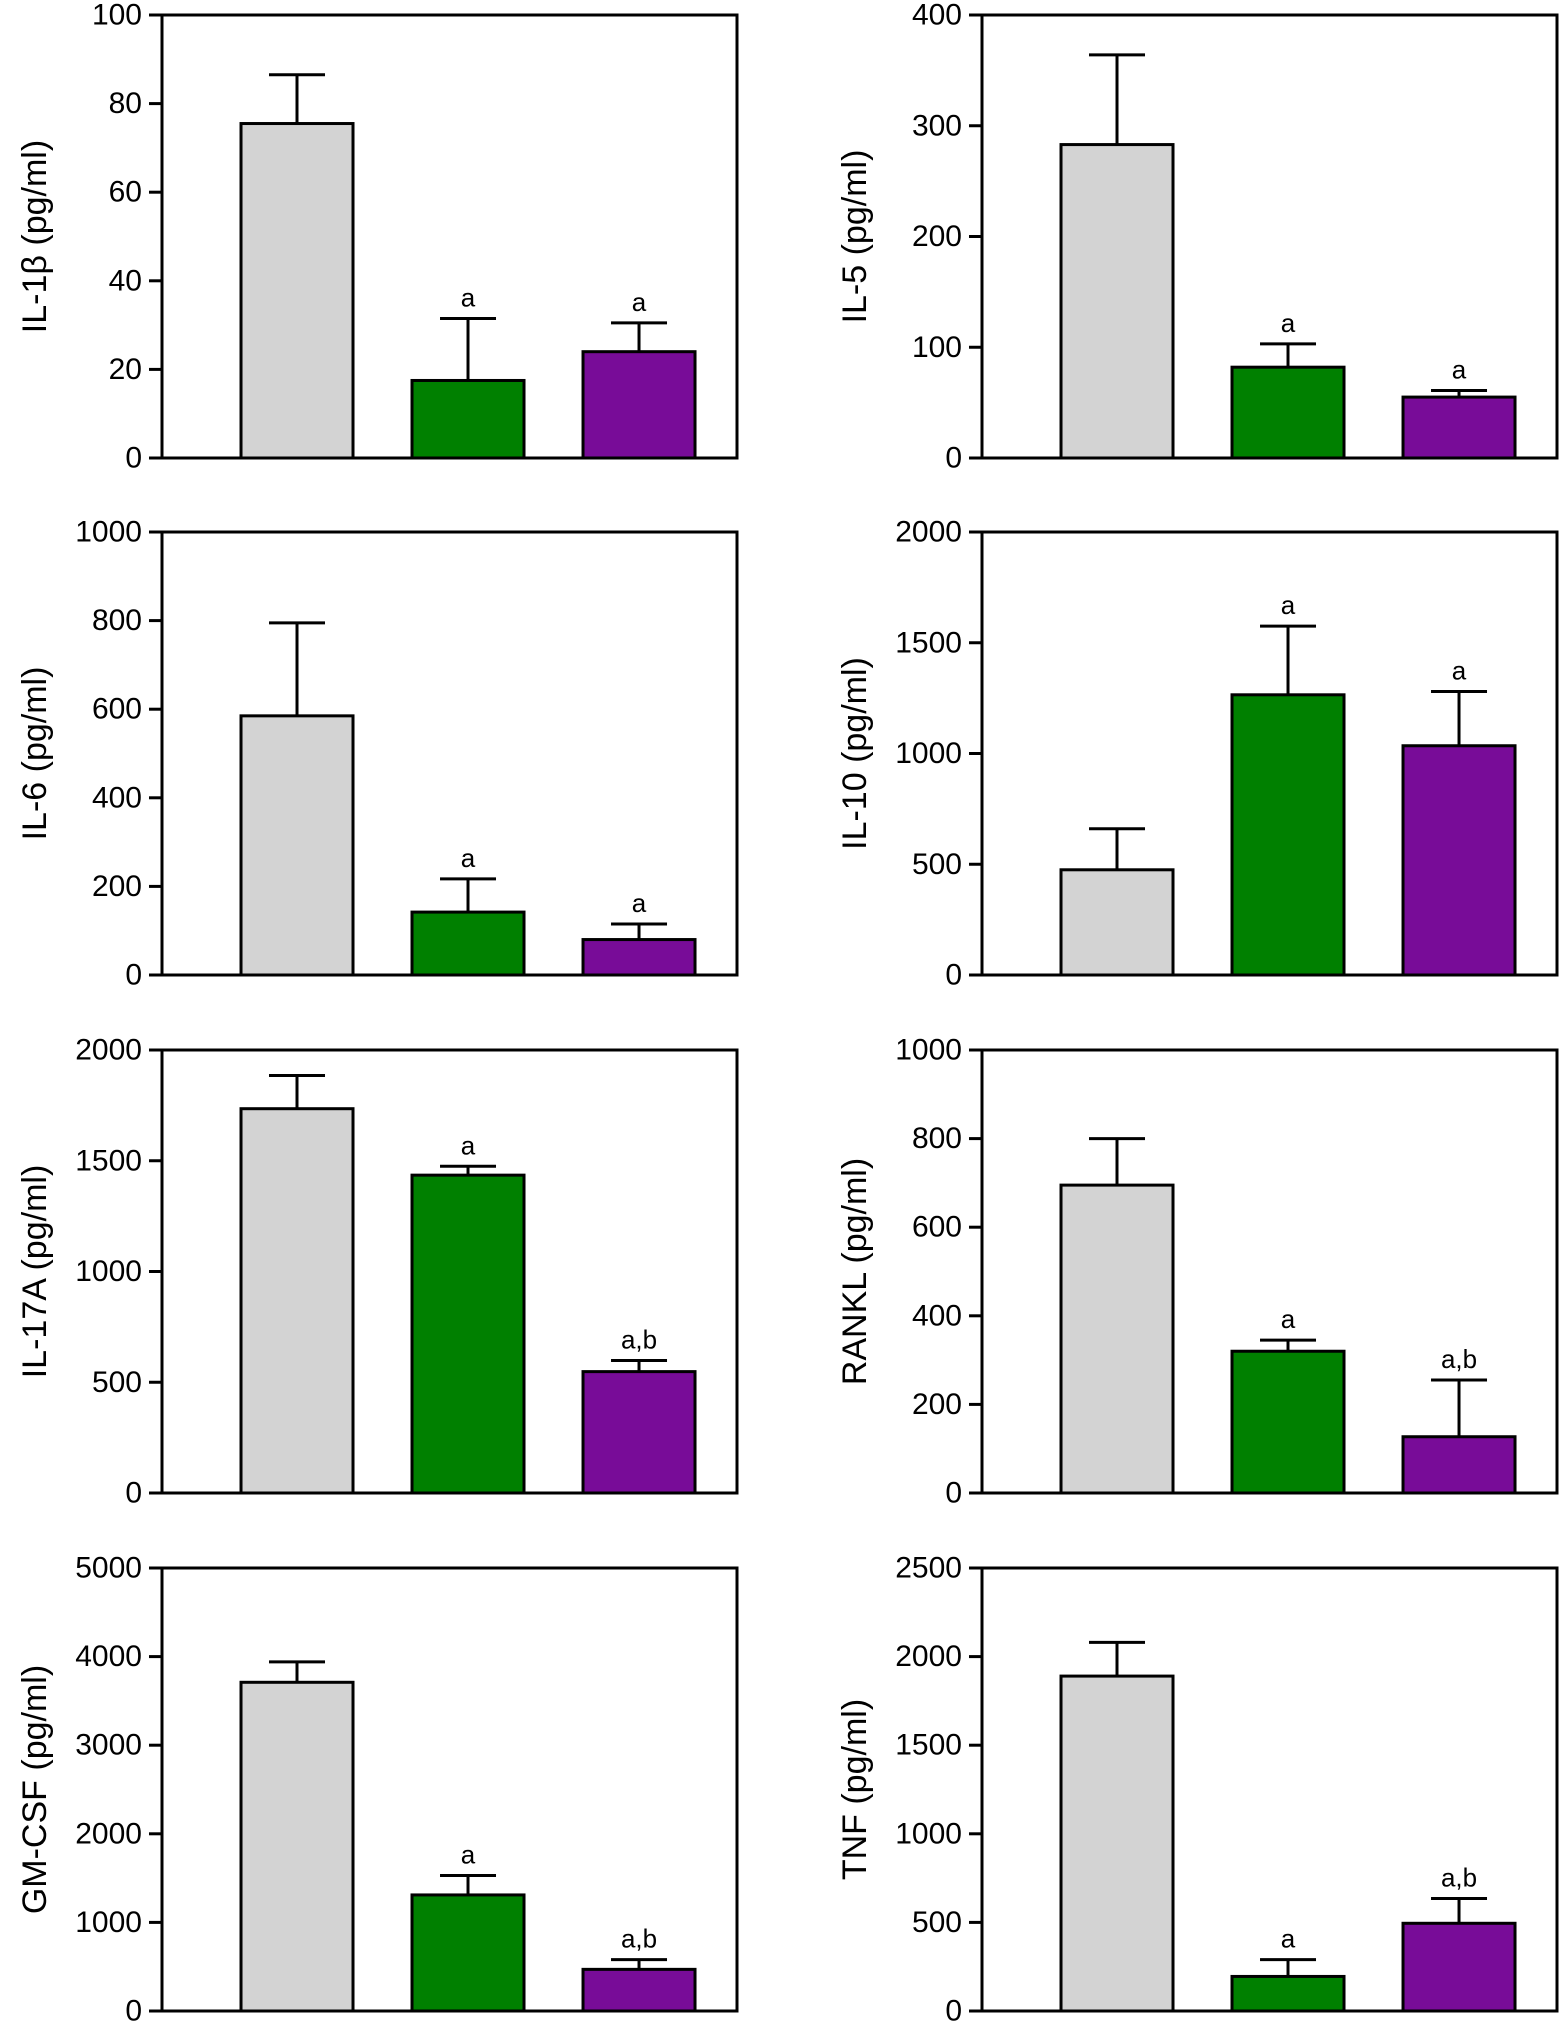  What do you see at coordinates (1197, 1788) in the screenshot?
I see `chart-panel-8: 0 500 1000 1500 2000 2500 TNF (pg/ml) a a,b` at bounding box center [1197, 1788].